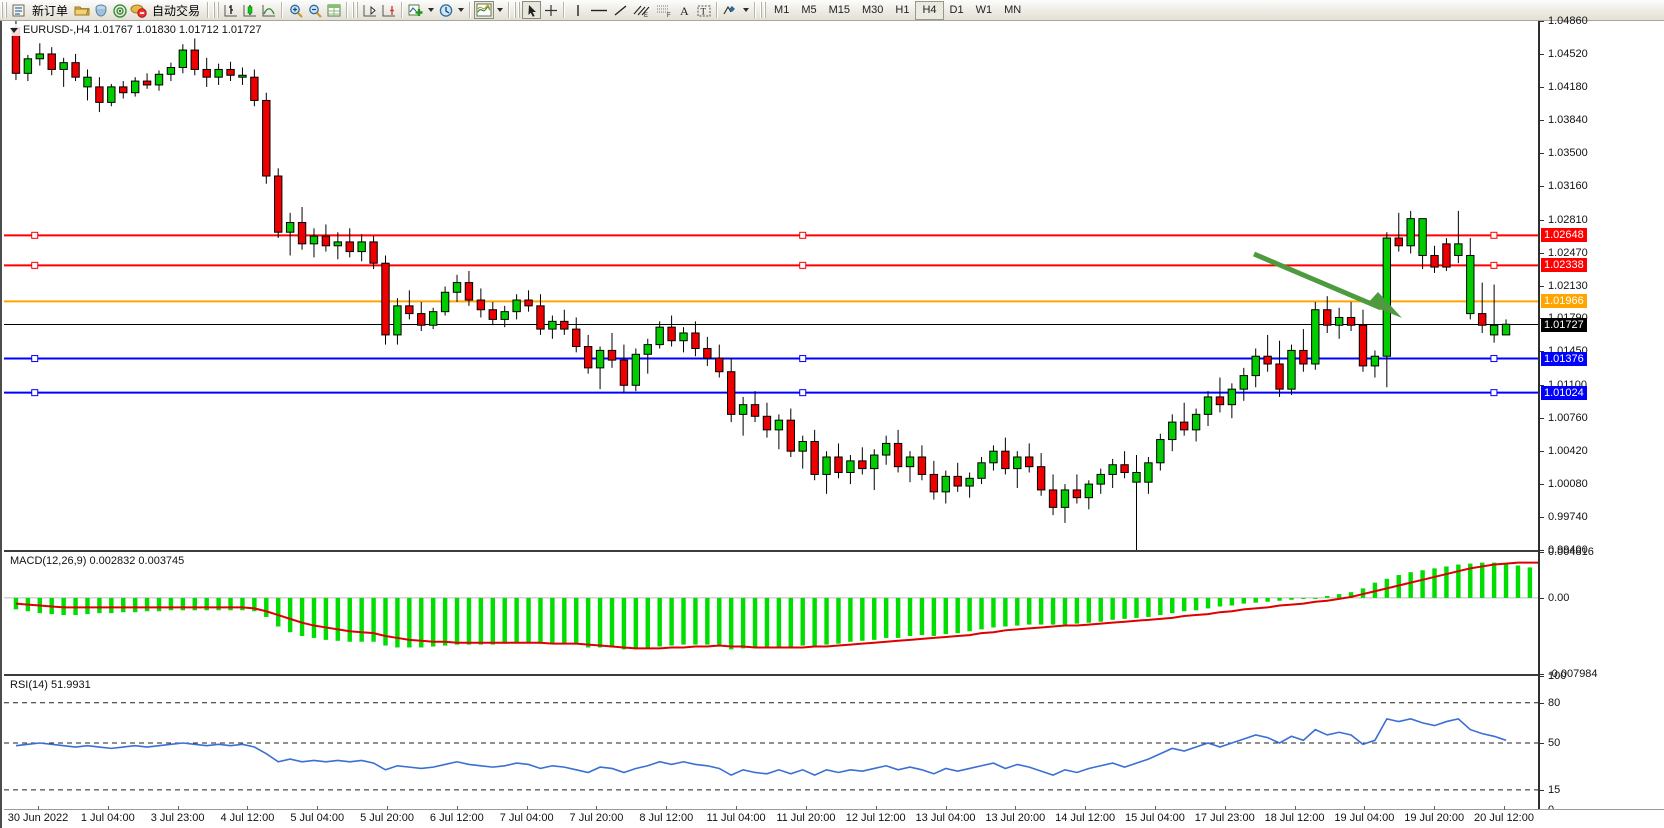  What do you see at coordinates (100, 10) in the screenshot?
I see `profile-icon` at bounding box center [100, 10].